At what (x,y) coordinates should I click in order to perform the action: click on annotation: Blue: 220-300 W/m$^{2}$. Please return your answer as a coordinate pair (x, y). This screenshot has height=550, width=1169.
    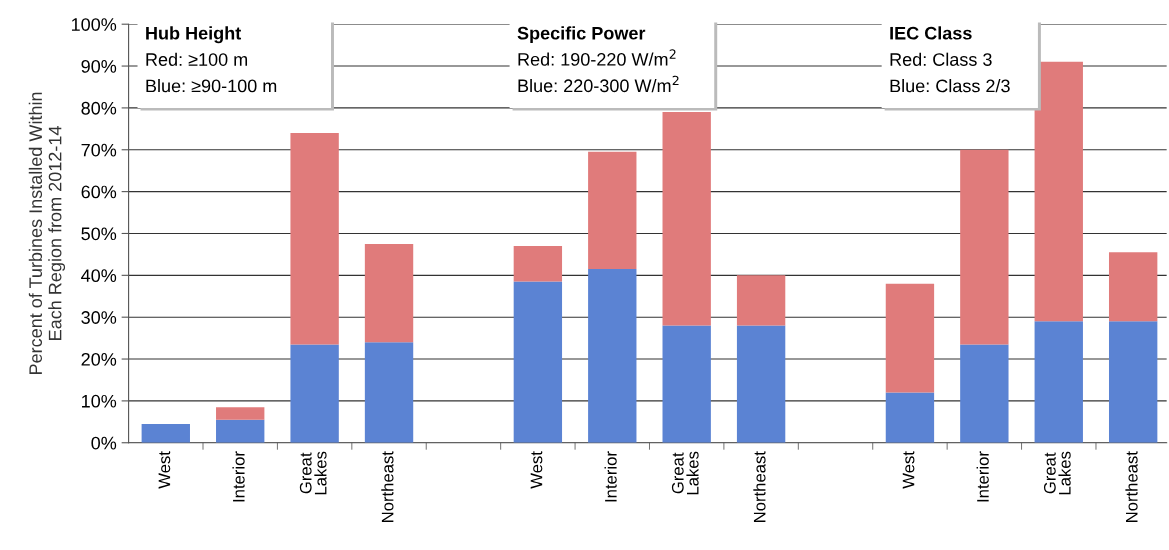
    Looking at the image, I should click on (598, 84).